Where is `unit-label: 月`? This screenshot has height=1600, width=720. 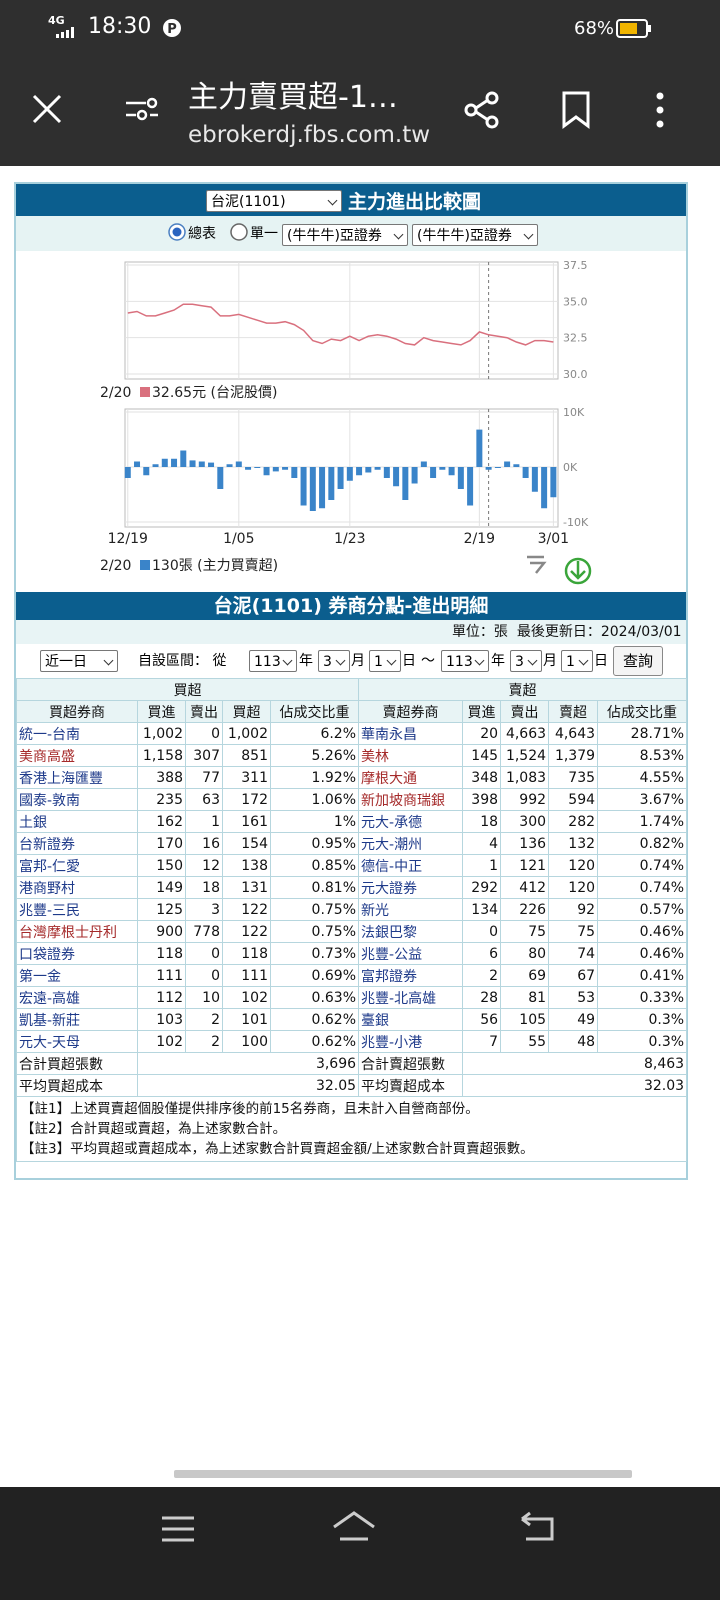
unit-label: 月 is located at coordinates (550, 661).